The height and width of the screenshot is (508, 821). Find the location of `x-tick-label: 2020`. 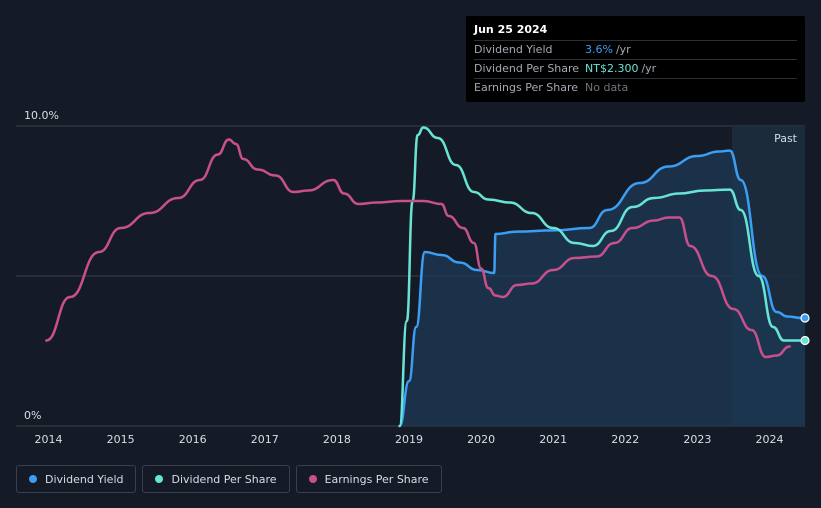

x-tick-label: 2020 is located at coordinates (481, 439).